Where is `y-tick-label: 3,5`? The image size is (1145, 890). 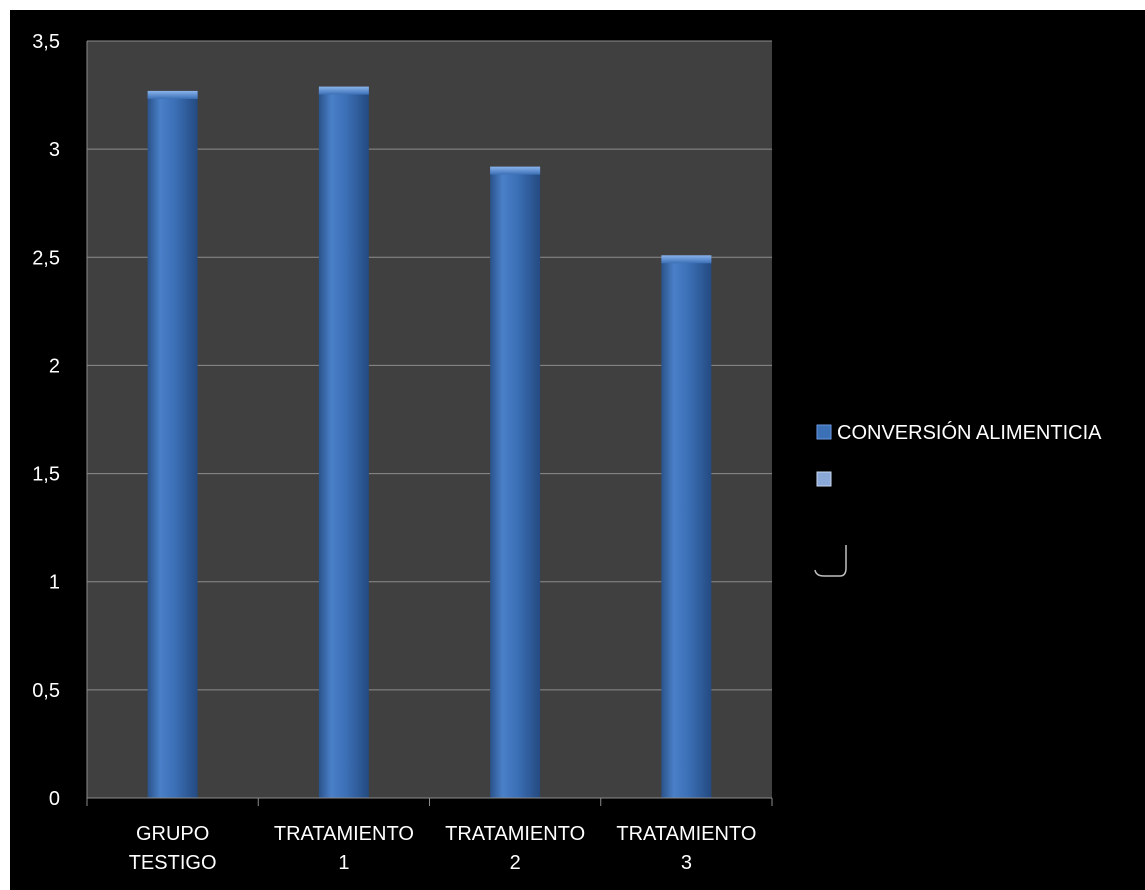 y-tick-label: 3,5 is located at coordinates (46, 42).